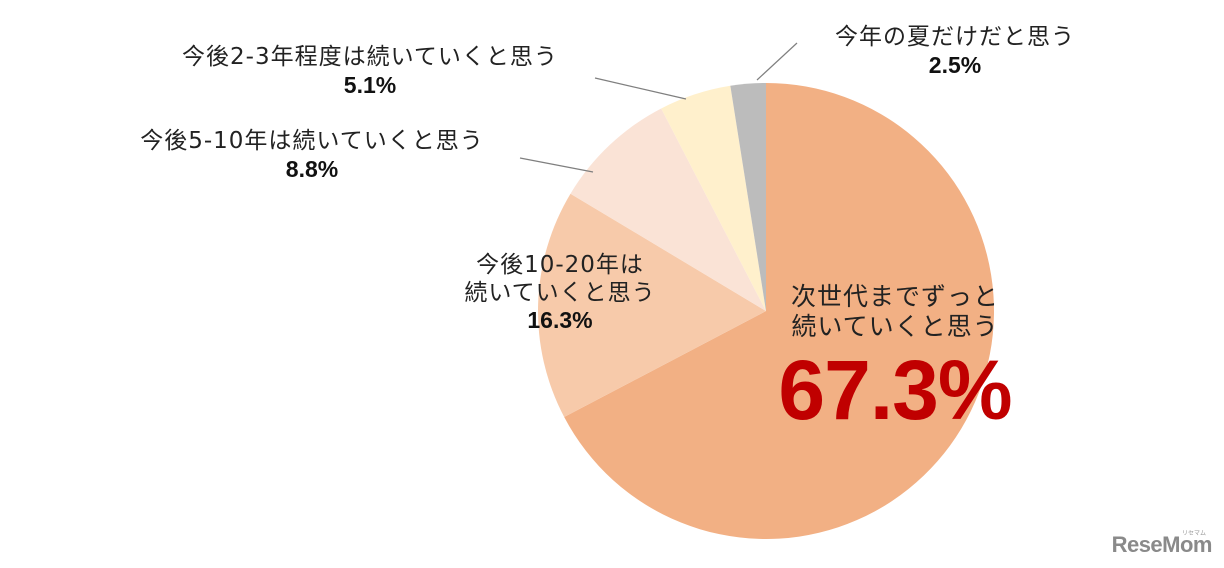  What do you see at coordinates (777, 61) in the screenshot?
I see `leader-line-summer` at bounding box center [777, 61].